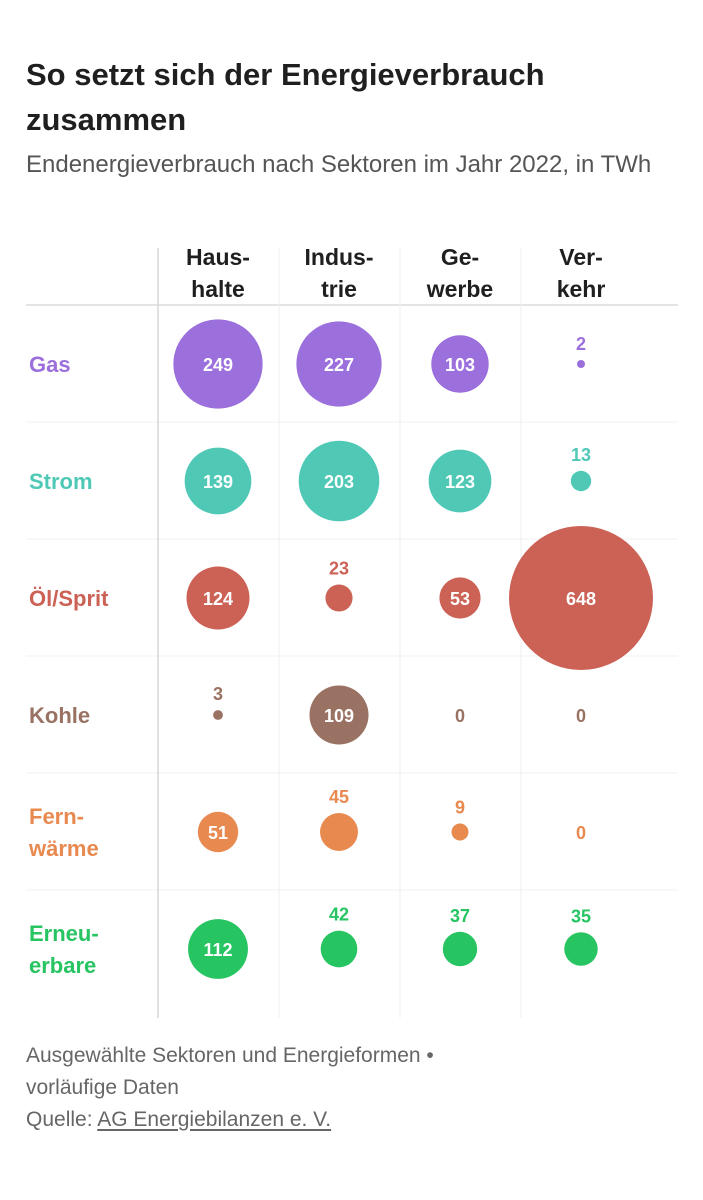 The width and height of the screenshot is (703, 1200). I want to click on row-label-1: Strom, so click(61, 481).